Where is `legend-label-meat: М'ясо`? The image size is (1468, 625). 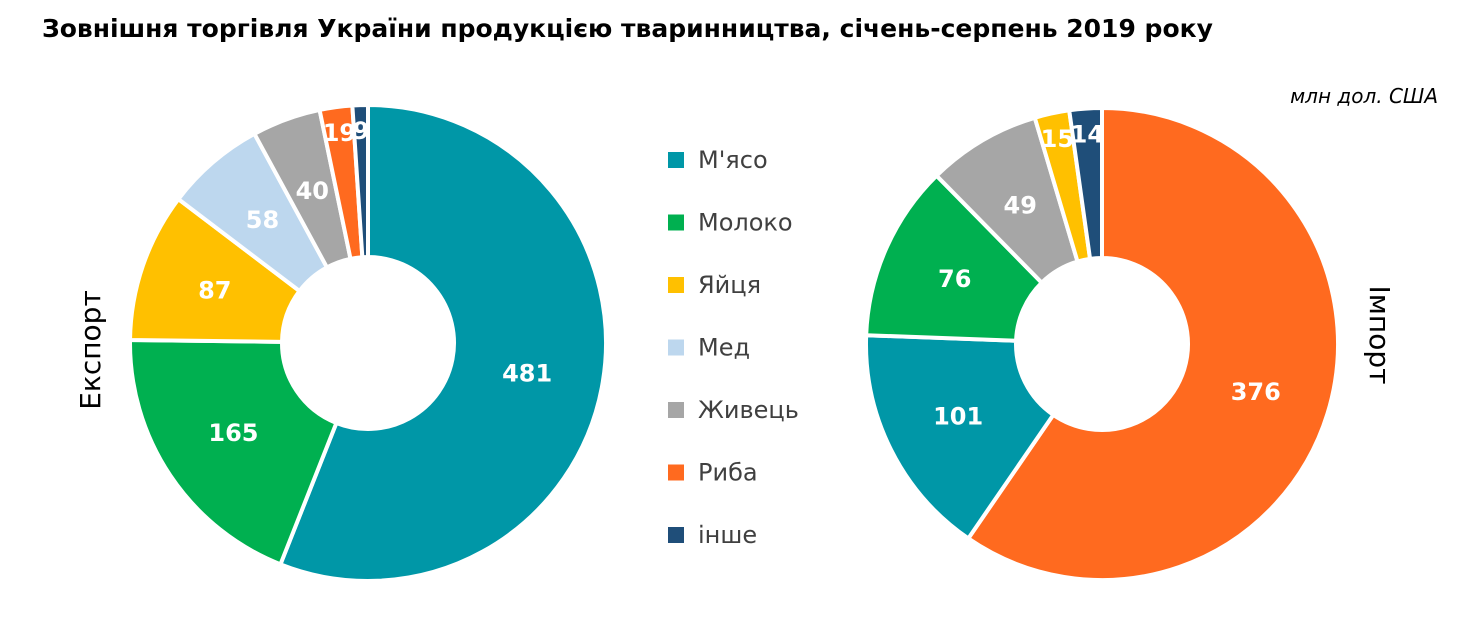
legend-label-meat: М'ясо is located at coordinates (733, 160).